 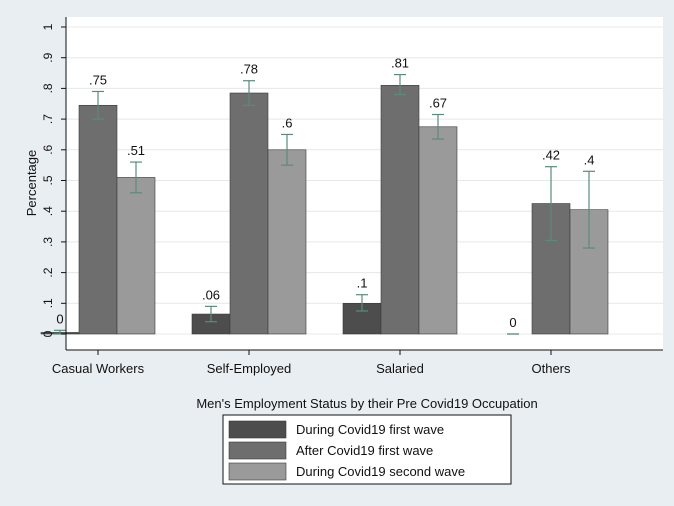 I want to click on y-tick-label: .9, so click(x=48, y=57).